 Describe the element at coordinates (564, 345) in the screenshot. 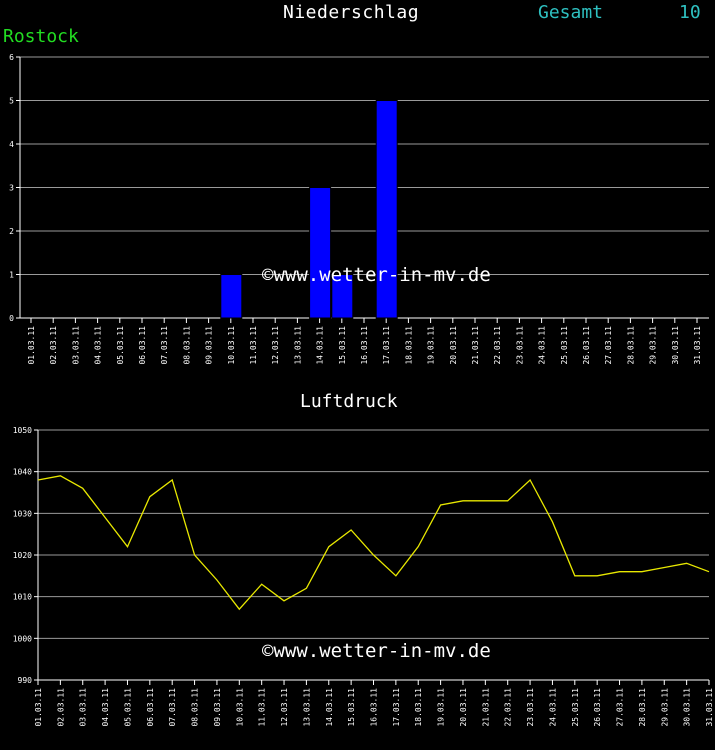

I see `precip-xtick-label: 25.03.11` at that location.